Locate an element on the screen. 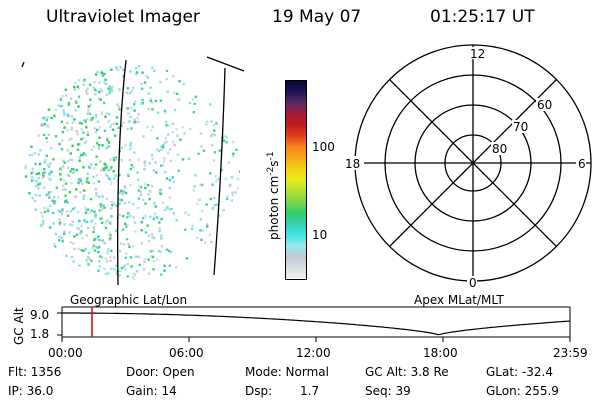 The width and height of the screenshot is (600, 400). timeline-right-title: Apex MLat/MLT is located at coordinates (459, 300).